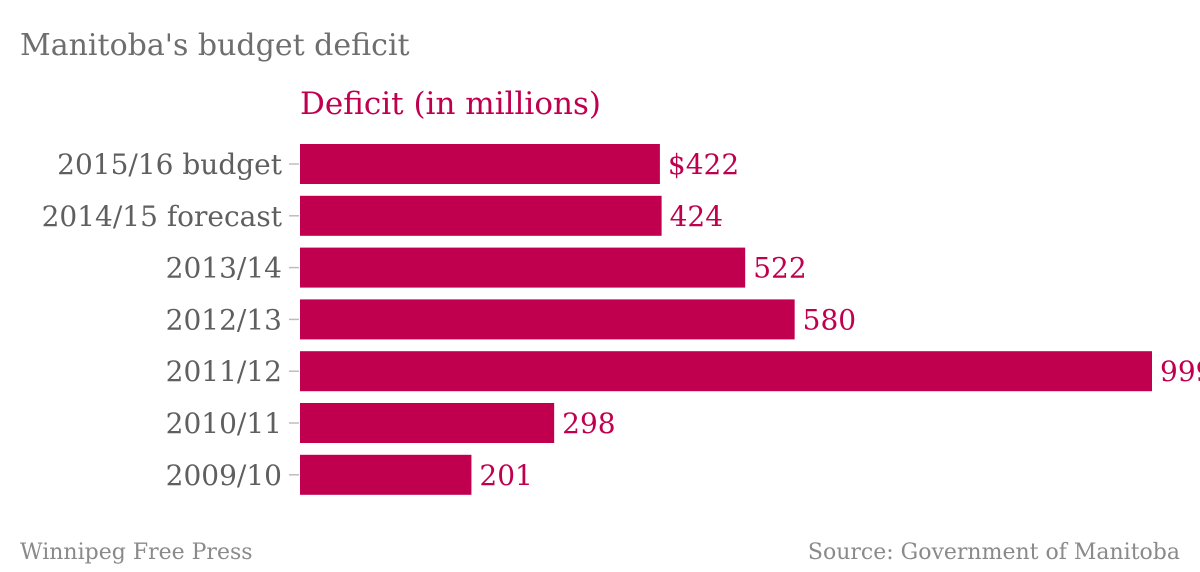 Image resolution: width=1200 pixels, height=572 pixels. I want to click on value-label: 580, so click(829, 319).